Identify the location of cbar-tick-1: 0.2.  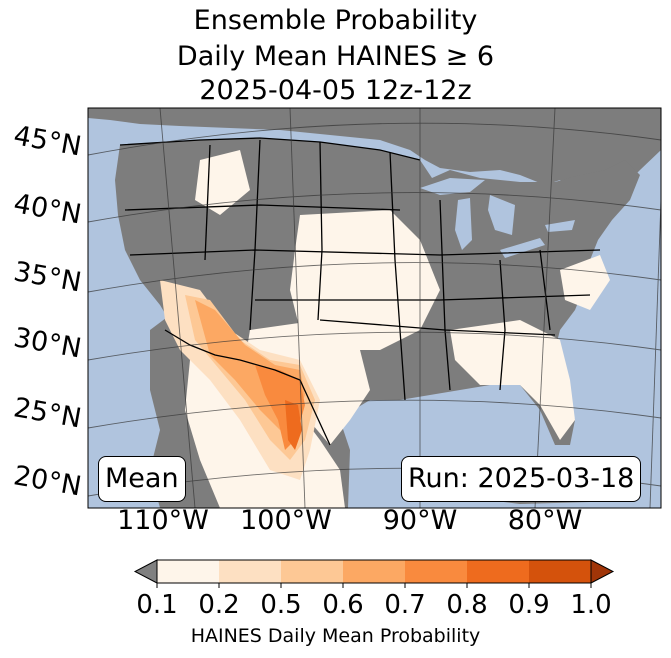
(219, 605).